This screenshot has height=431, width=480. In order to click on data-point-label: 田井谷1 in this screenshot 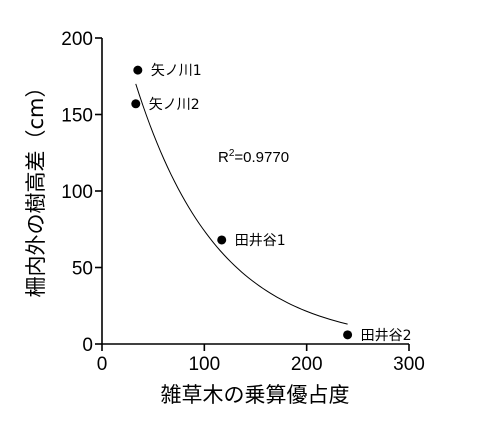, I will do `click(260, 241)`.